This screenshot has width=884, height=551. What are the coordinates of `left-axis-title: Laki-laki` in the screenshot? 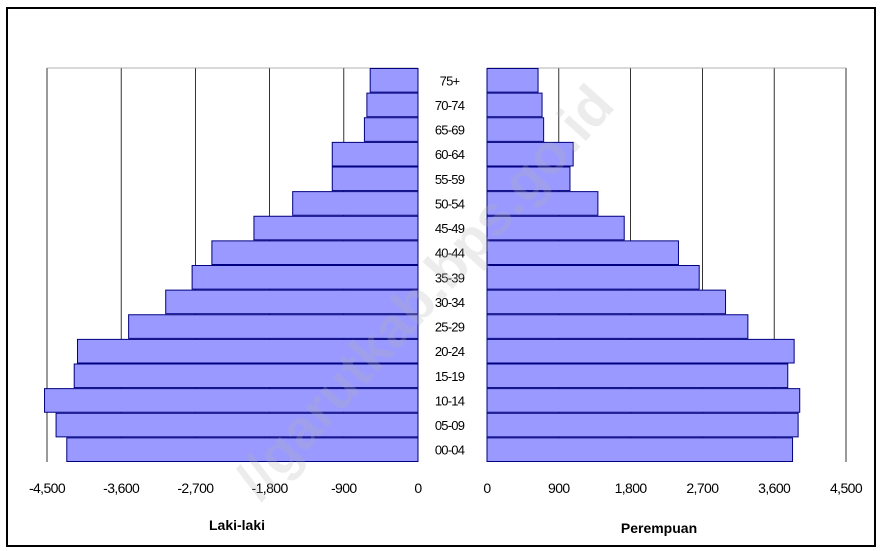 It's located at (237, 525).